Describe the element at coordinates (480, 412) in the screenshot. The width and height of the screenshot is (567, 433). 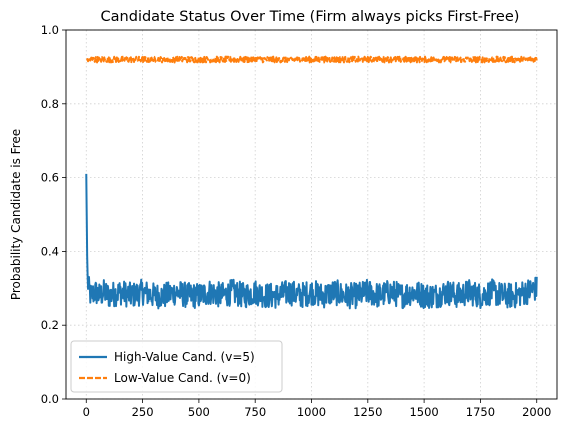
I see `x-tick-label: 1750` at that location.